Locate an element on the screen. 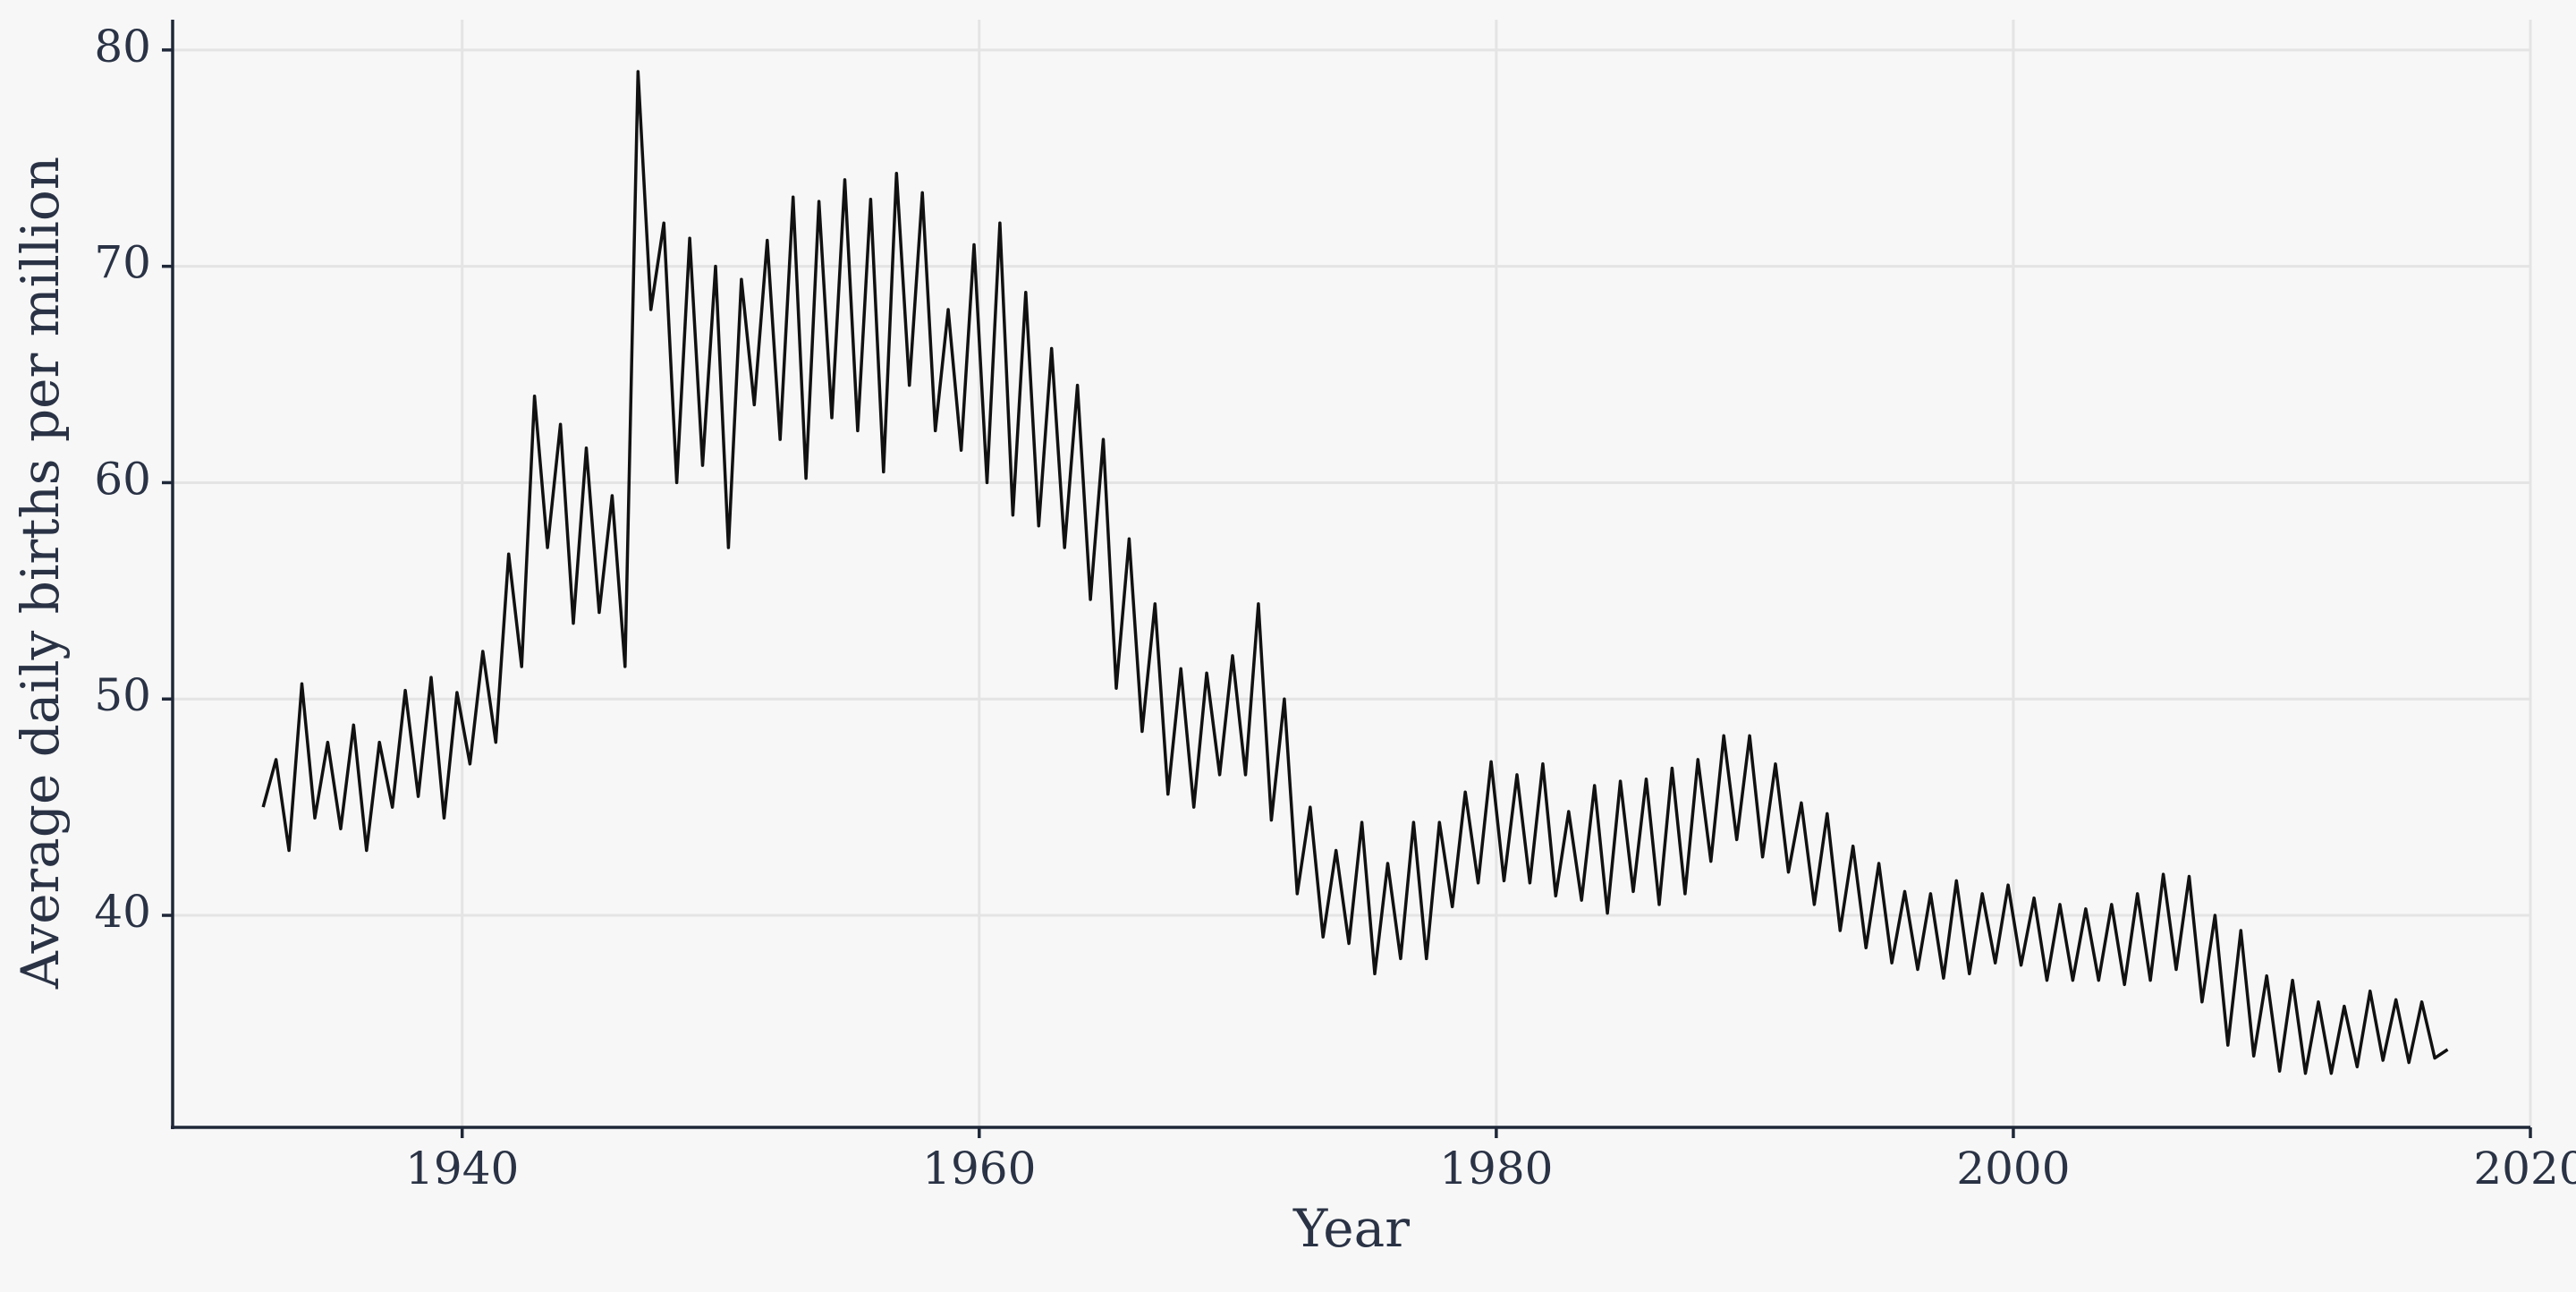 The image size is (2576, 1292). x-tick-label: 1980 is located at coordinates (1496, 1168).